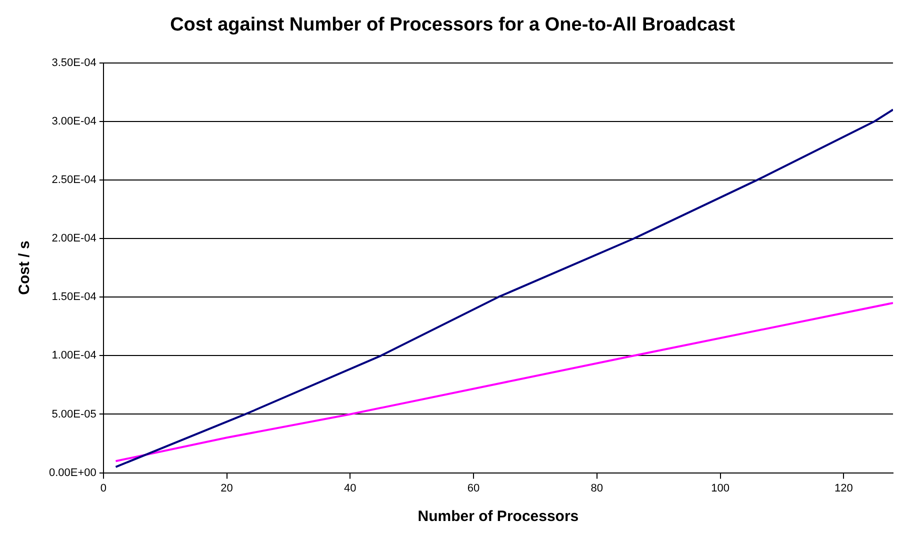 The image size is (903, 538). Describe the element at coordinates (74, 62) in the screenshot. I see `y-tick-label: 3.50E-04` at that location.